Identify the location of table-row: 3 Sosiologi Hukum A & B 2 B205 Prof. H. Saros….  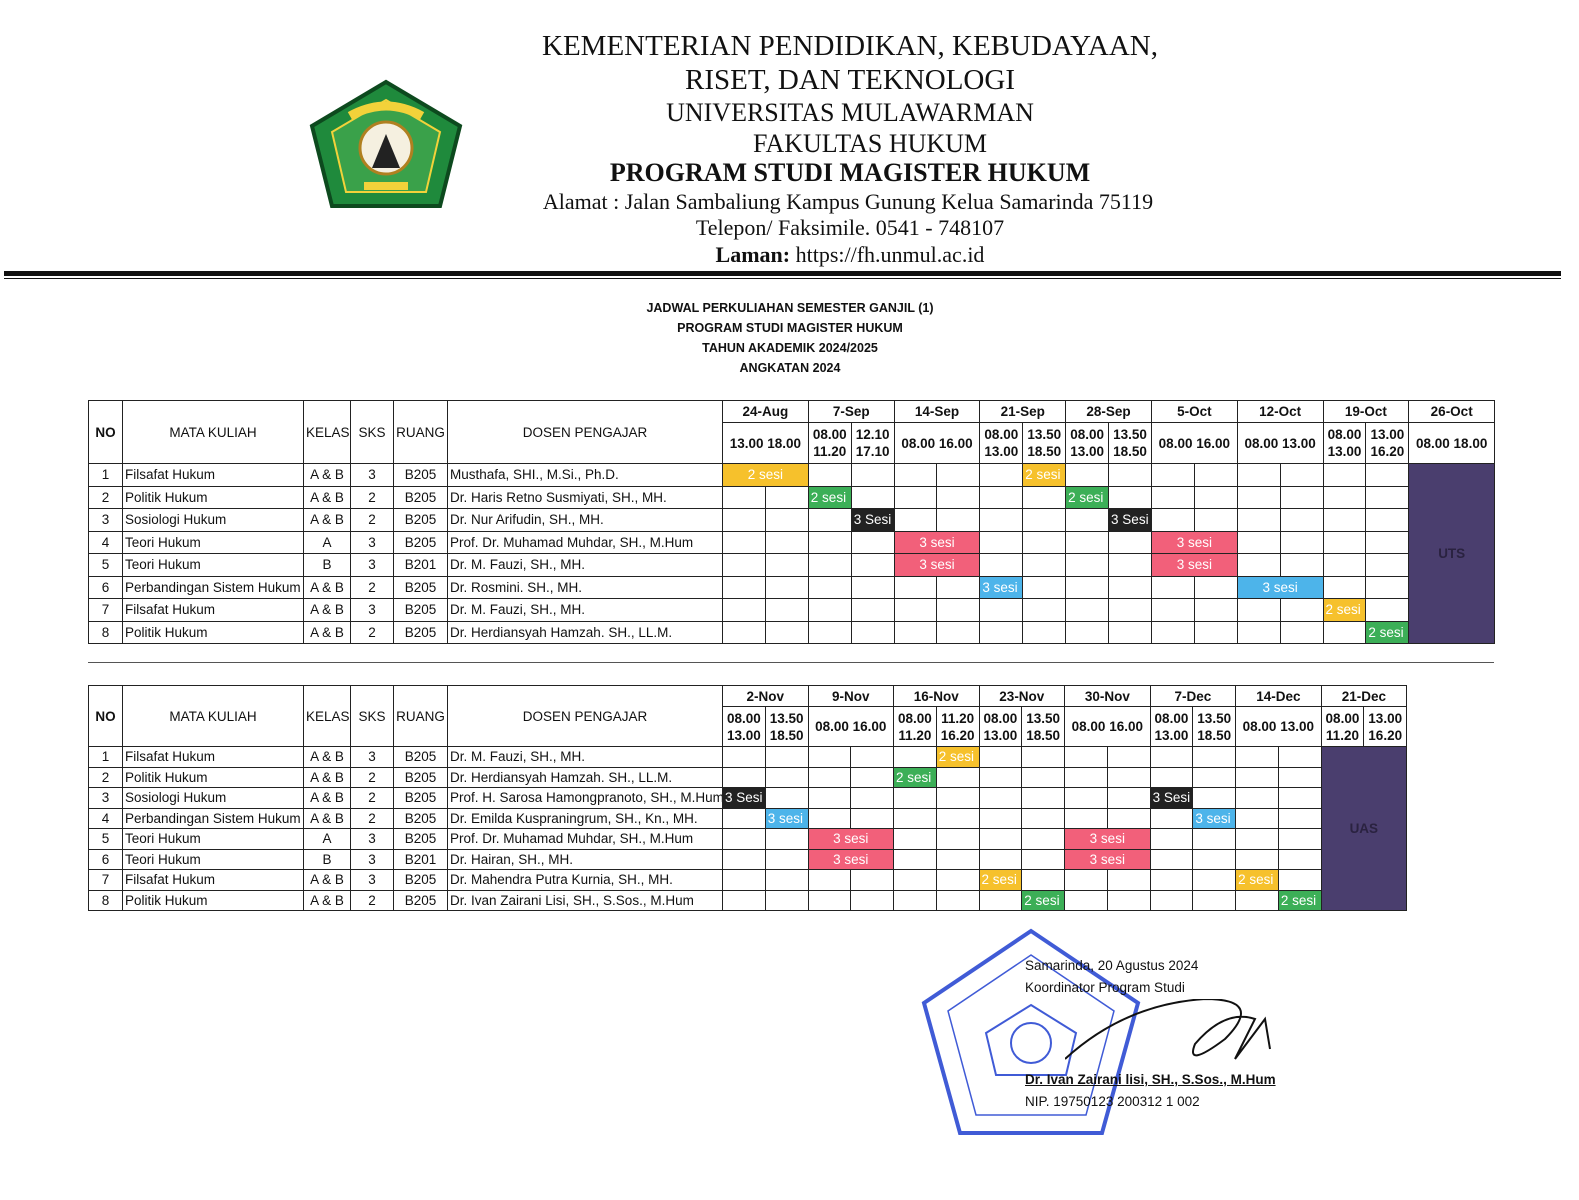
(747, 798).